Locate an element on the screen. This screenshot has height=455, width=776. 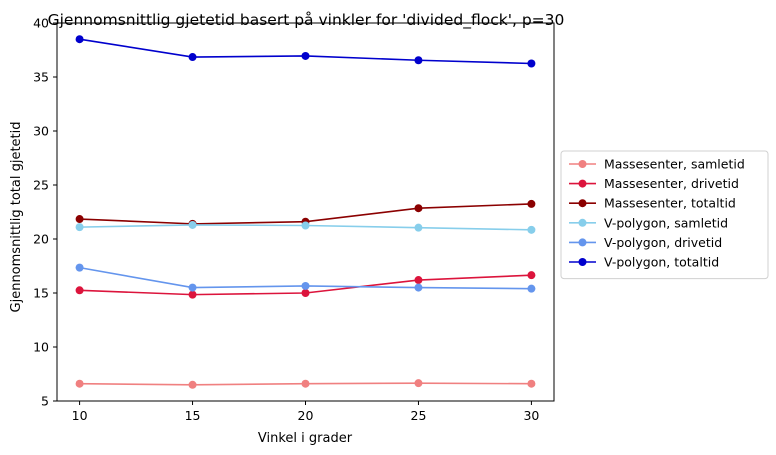
legend-box is located at coordinates (664, 215).